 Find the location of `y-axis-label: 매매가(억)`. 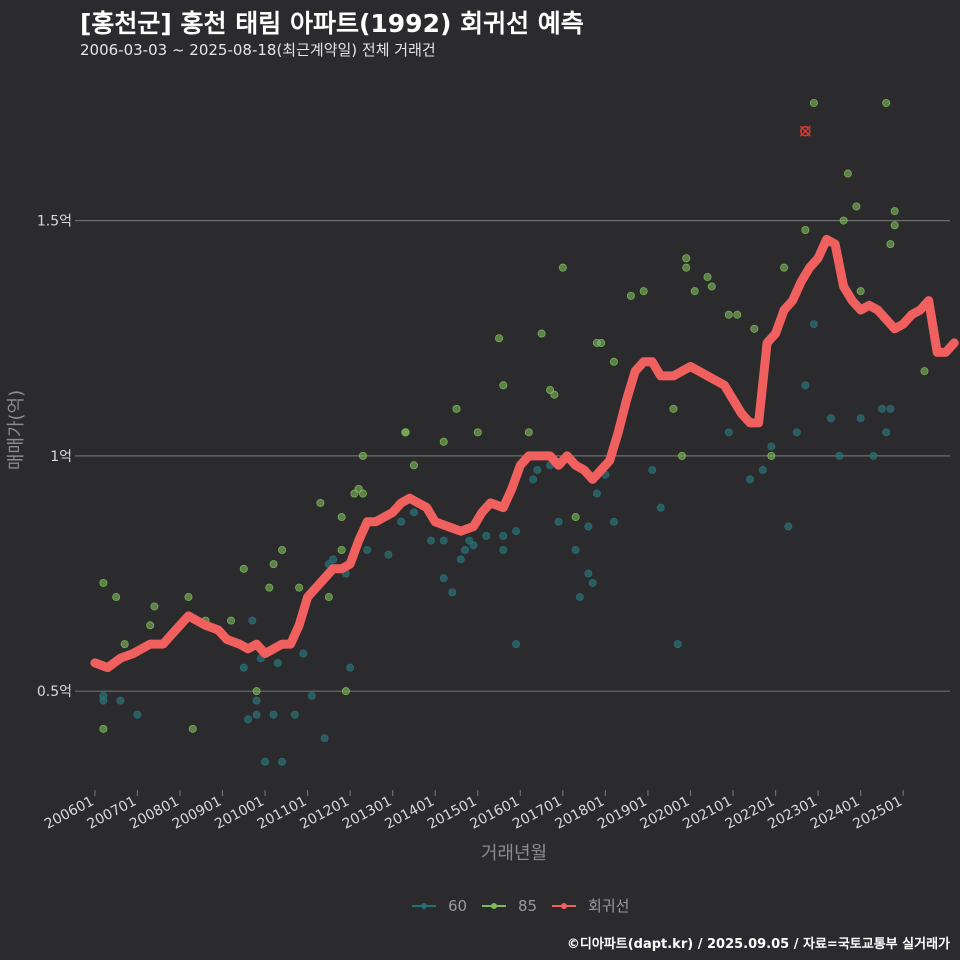

y-axis-label: 매매가(억) is located at coordinates (16, 430).